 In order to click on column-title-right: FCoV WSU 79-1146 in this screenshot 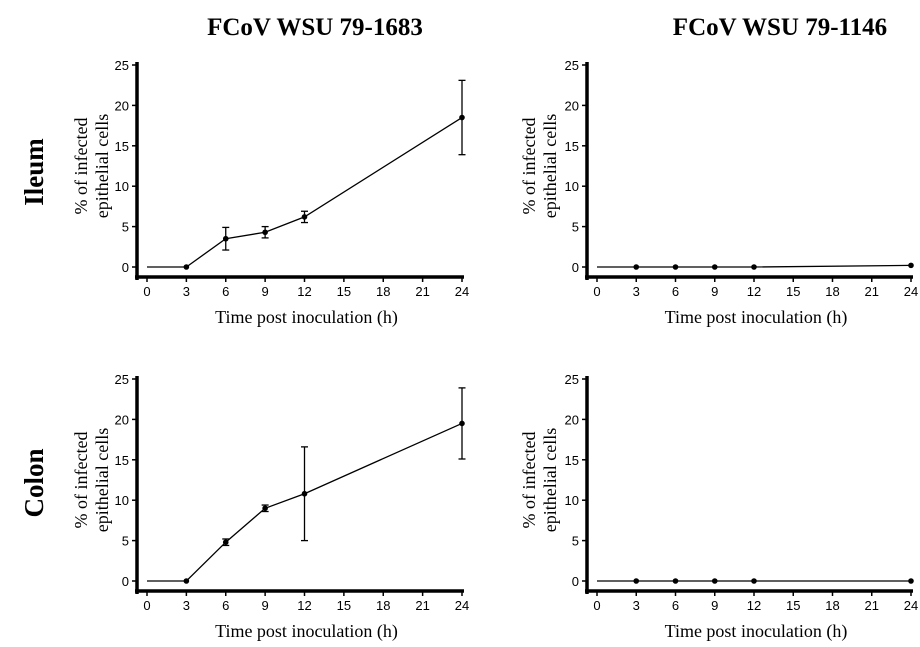, I will do `click(780, 27)`.